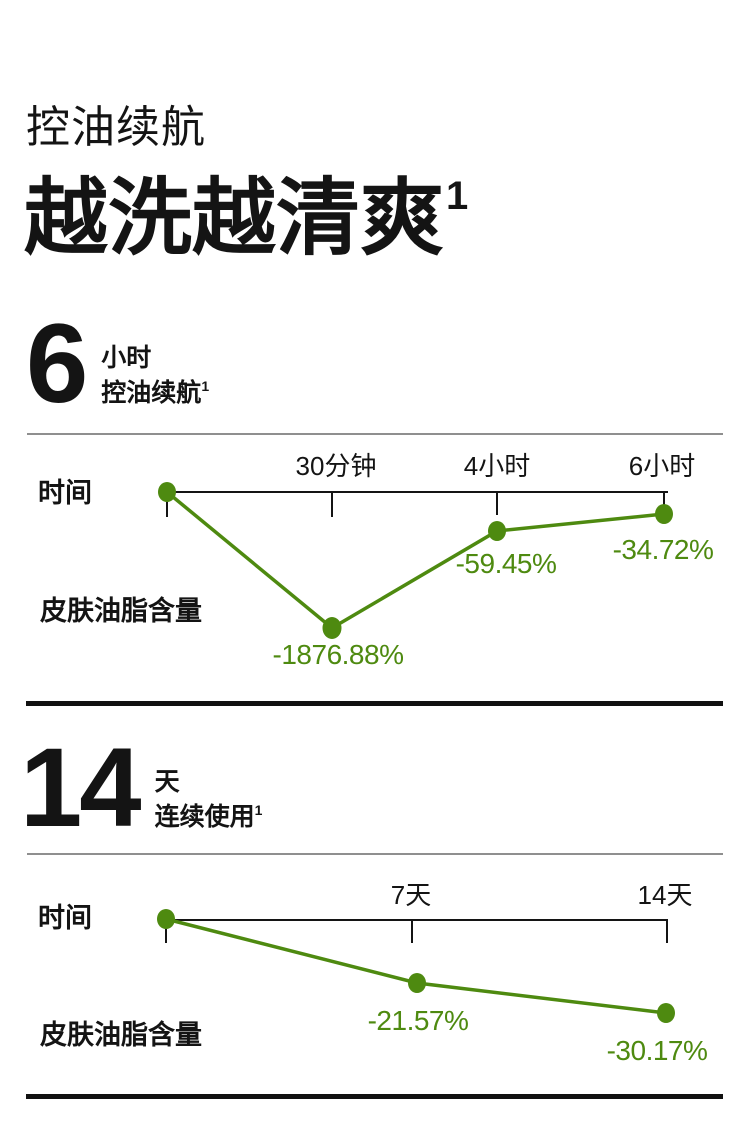 This screenshot has width=750, height=1124. I want to click on stat-desc-6h: 控油续航1, so click(155, 393).